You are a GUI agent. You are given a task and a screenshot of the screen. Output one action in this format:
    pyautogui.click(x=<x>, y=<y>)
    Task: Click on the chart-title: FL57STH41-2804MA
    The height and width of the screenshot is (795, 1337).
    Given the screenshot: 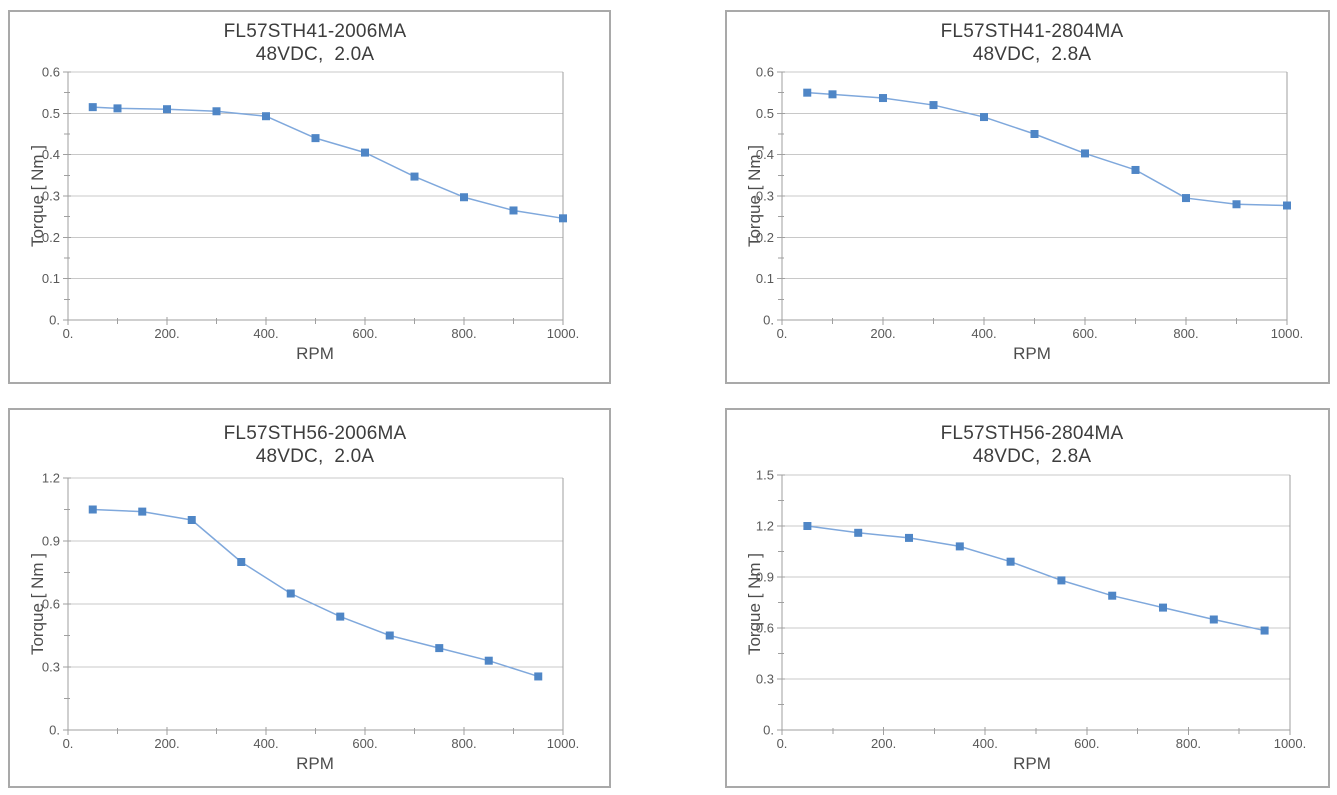 What is the action you would take?
    pyautogui.click(x=1032, y=31)
    